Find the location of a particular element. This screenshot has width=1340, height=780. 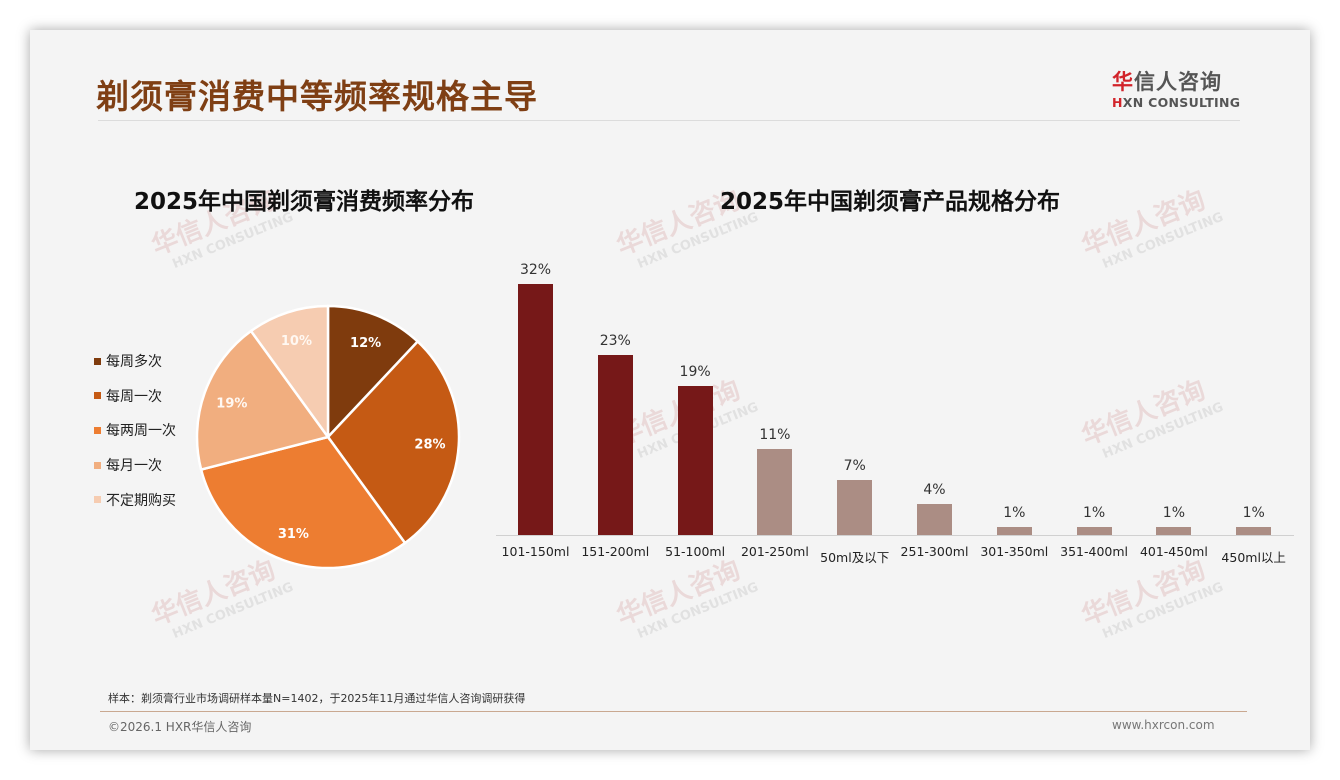

logo-en-mark: H is located at coordinates (1117, 102).